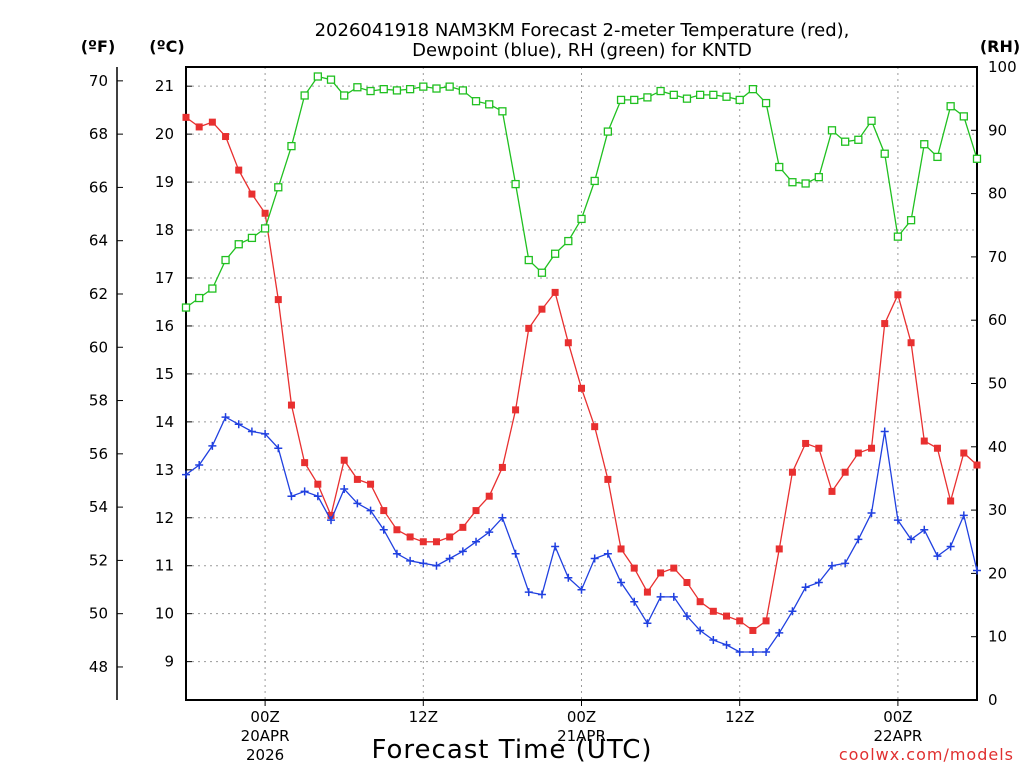  Describe the element at coordinates (423, 717) in the screenshot. I see `x-tick-label: 12Z` at that location.